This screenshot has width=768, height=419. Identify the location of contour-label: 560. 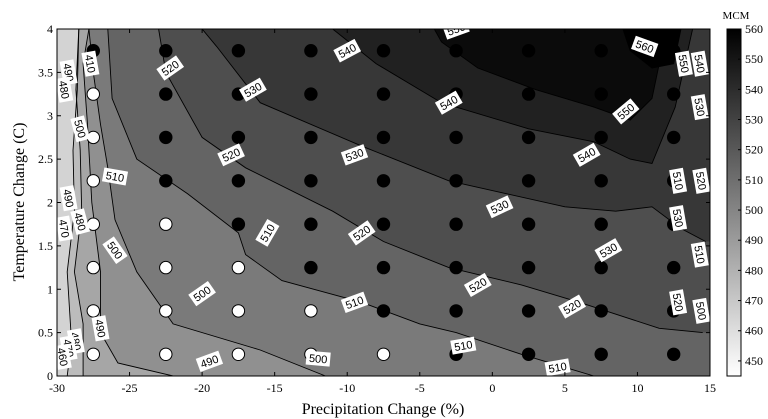
(645, 46).